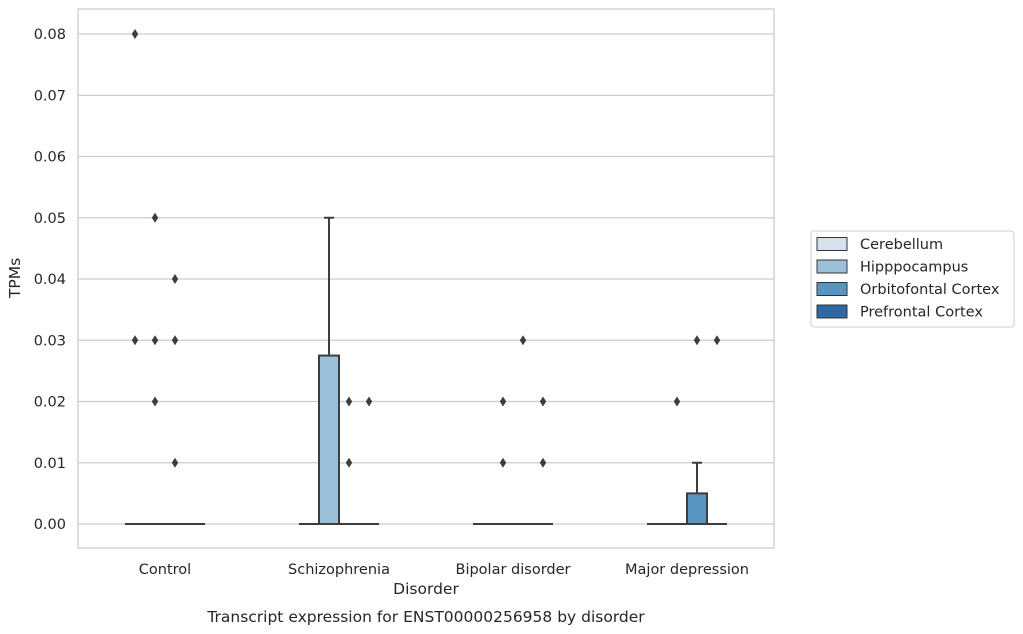 This screenshot has width=1023, height=634. Describe the element at coordinates (914, 268) in the screenshot. I see `legend-label: Hipppocampus` at that location.